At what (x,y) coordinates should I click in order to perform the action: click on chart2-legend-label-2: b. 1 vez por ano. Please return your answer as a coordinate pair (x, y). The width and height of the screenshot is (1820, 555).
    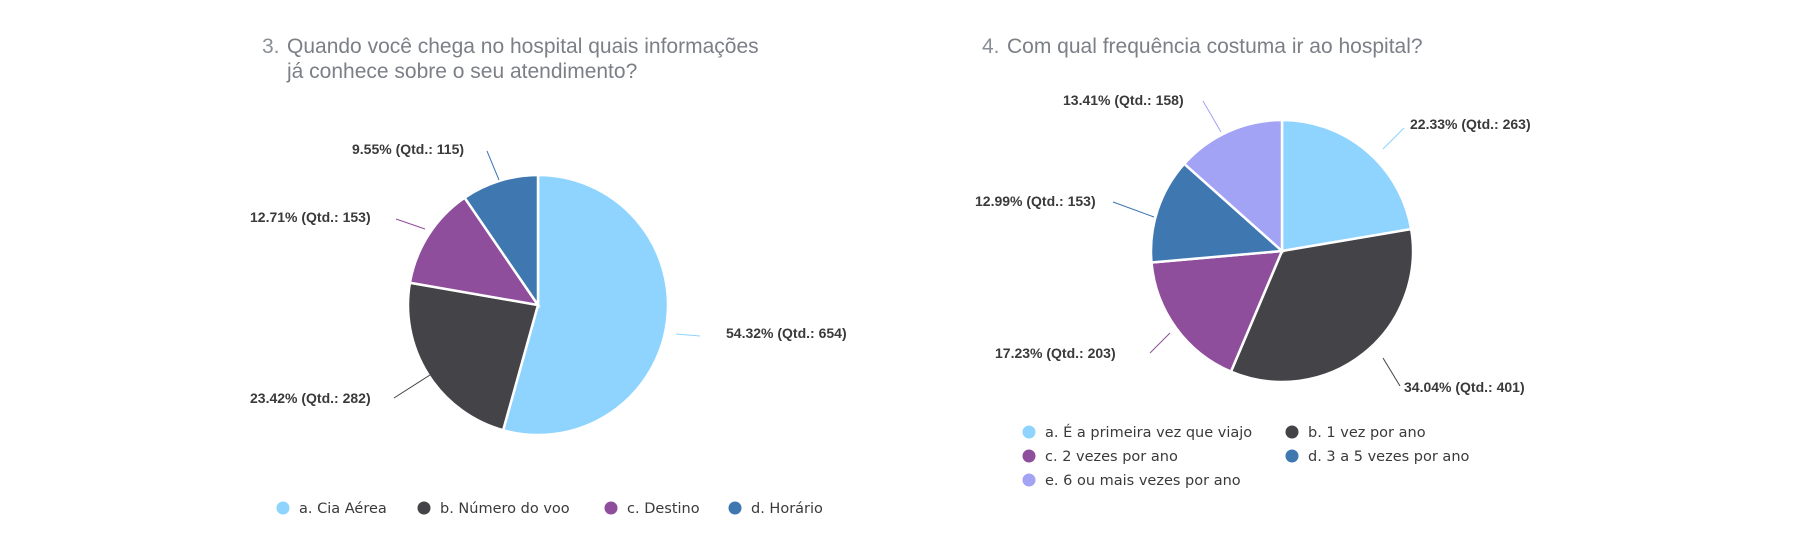
    Looking at the image, I should click on (1367, 433).